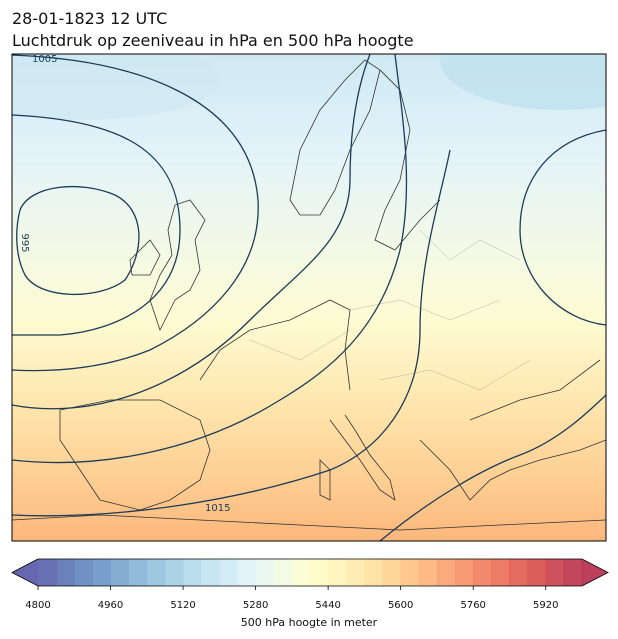 The image size is (618, 639). Describe the element at coordinates (24, 242) in the screenshot. I see `contour-label: 995` at that location.